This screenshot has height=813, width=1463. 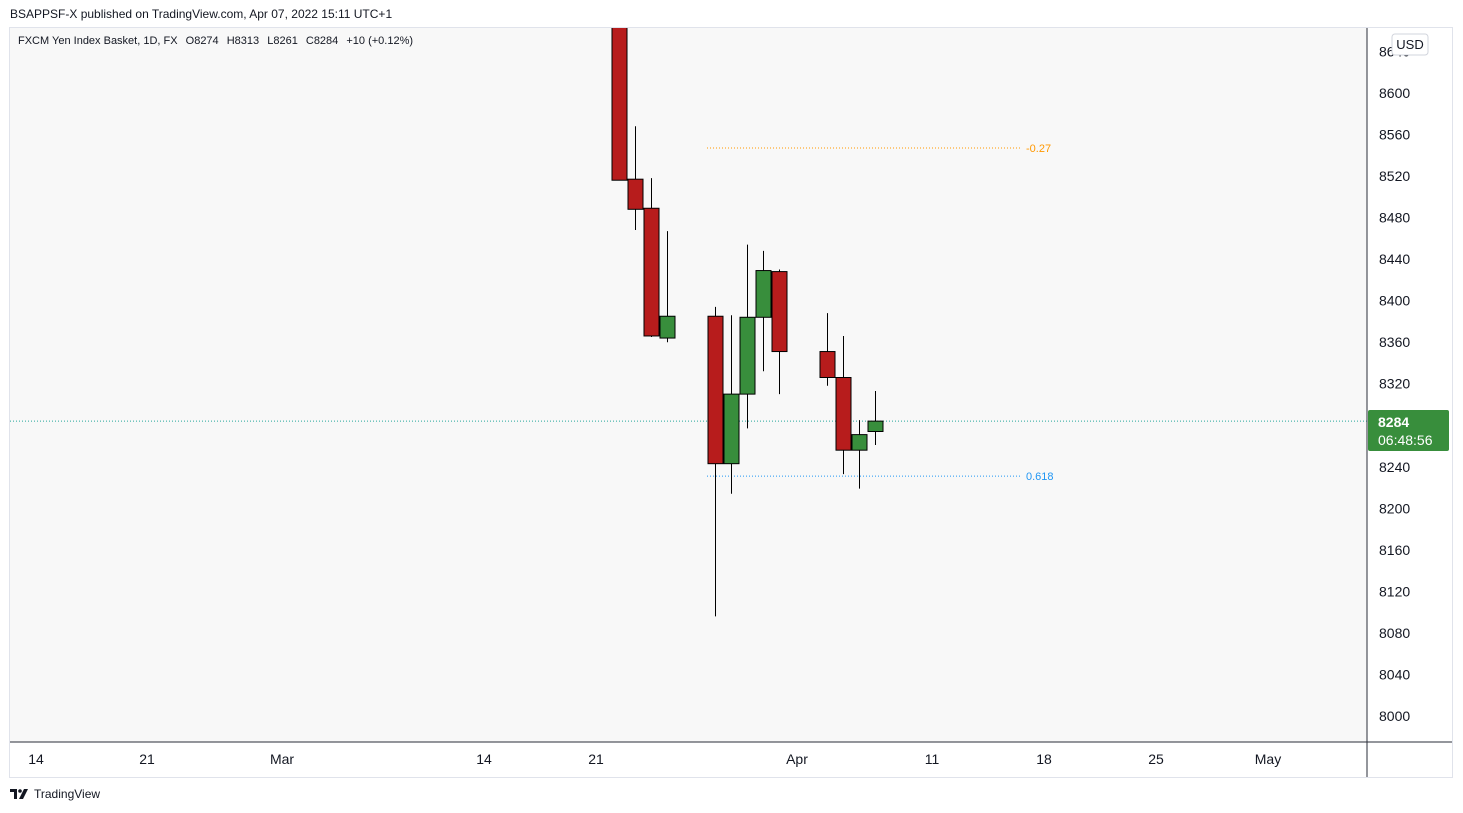 I want to click on tradingview-brand: TradingView, so click(x=55, y=794).